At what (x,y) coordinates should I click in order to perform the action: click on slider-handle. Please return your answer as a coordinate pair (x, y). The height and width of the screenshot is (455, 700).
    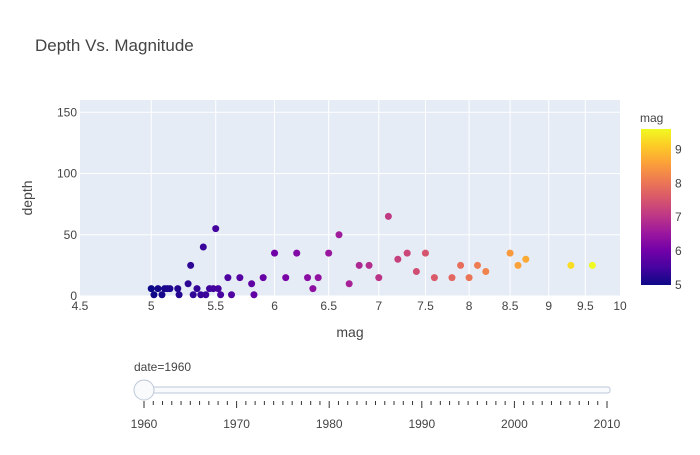
    Looking at the image, I should click on (144, 390).